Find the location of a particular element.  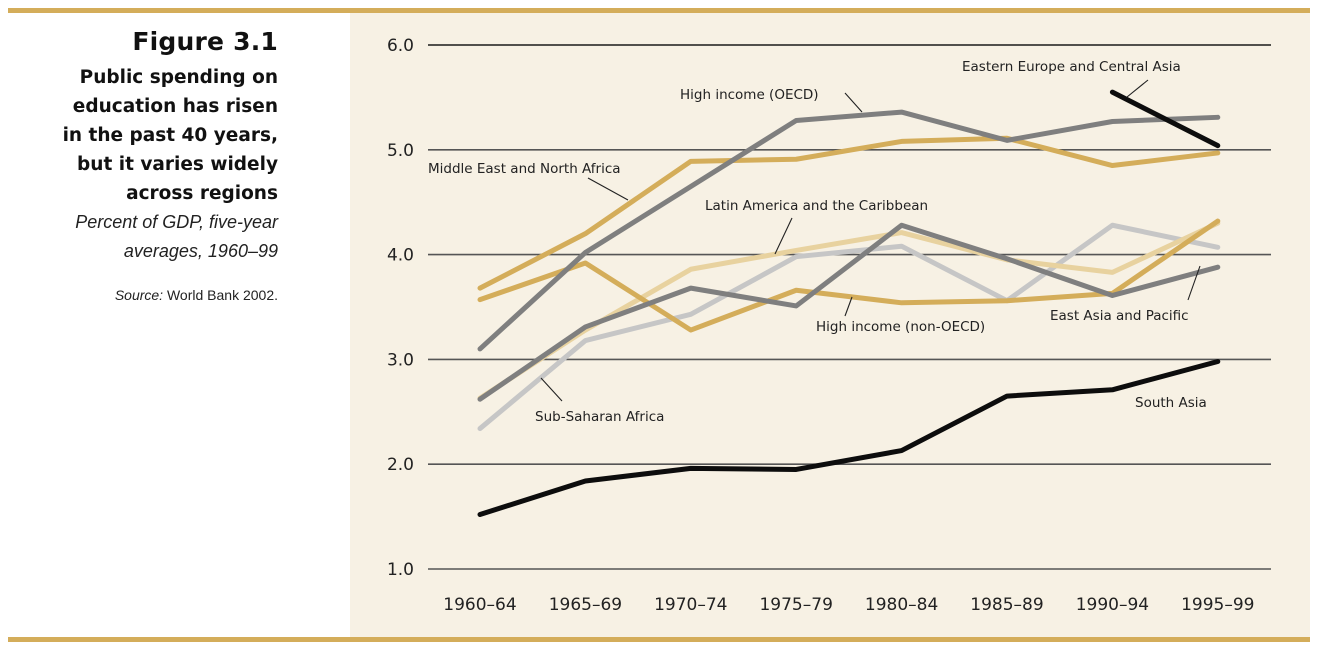

x-tick-label: 1970–74 is located at coordinates (690, 605).